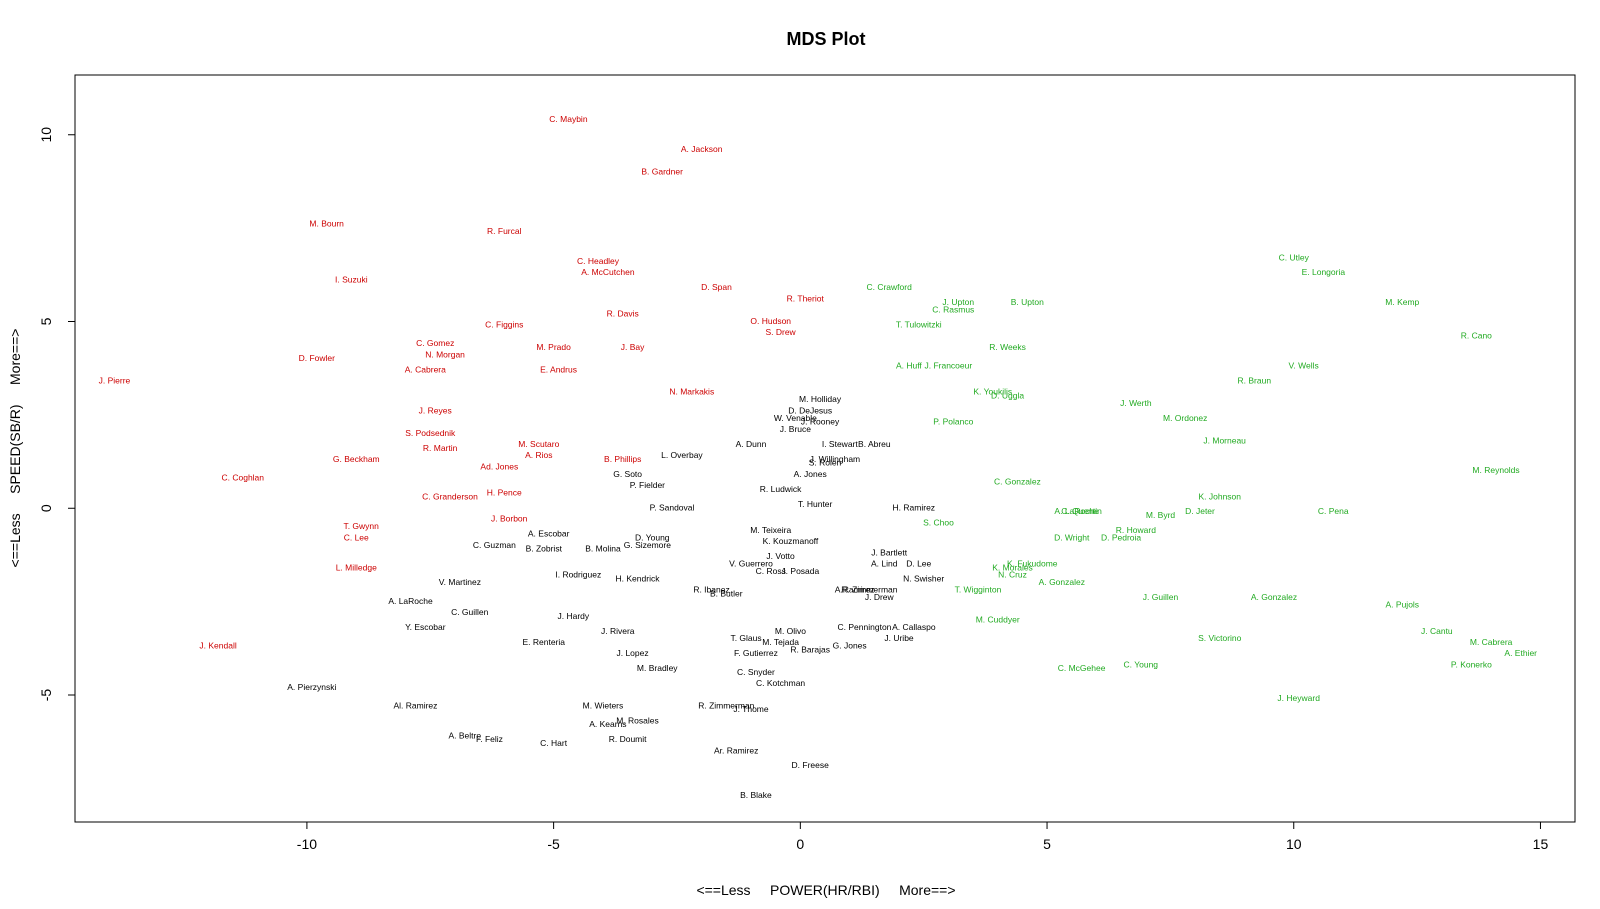 The width and height of the screenshot is (1600, 909). What do you see at coordinates (874, 444) in the screenshot?
I see `point-label: B. Abreu` at bounding box center [874, 444].